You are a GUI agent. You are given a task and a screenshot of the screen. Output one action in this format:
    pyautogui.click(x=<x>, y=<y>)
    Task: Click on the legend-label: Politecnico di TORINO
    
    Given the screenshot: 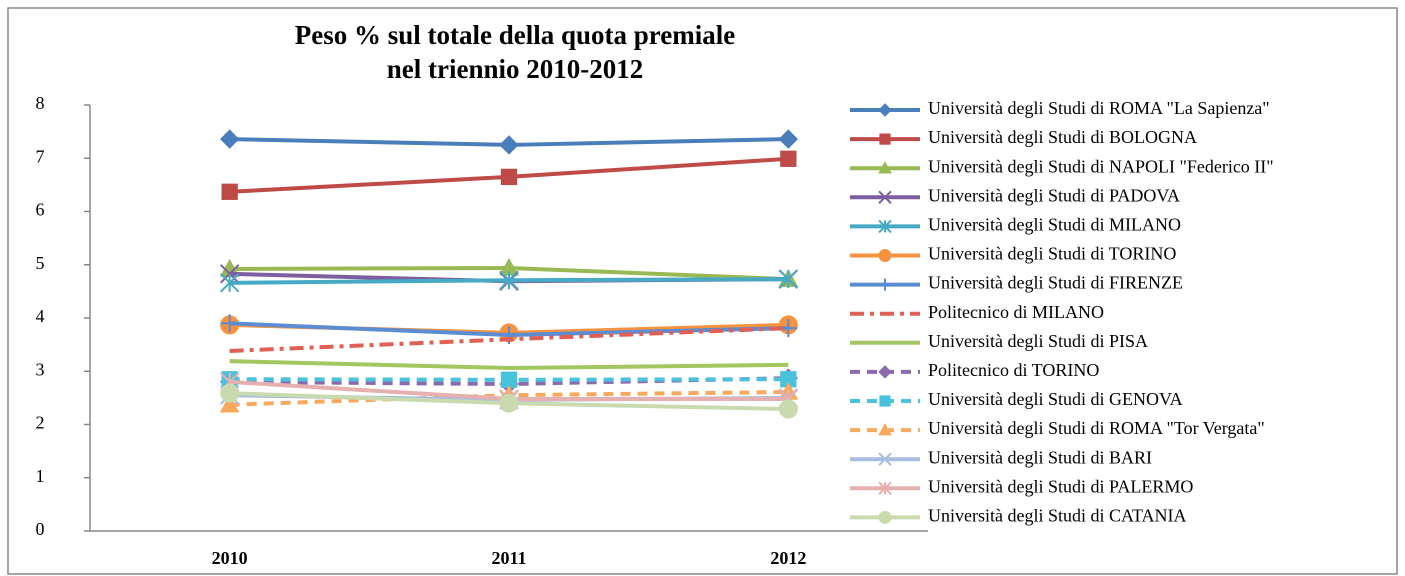 What is the action you would take?
    pyautogui.click(x=1013, y=370)
    